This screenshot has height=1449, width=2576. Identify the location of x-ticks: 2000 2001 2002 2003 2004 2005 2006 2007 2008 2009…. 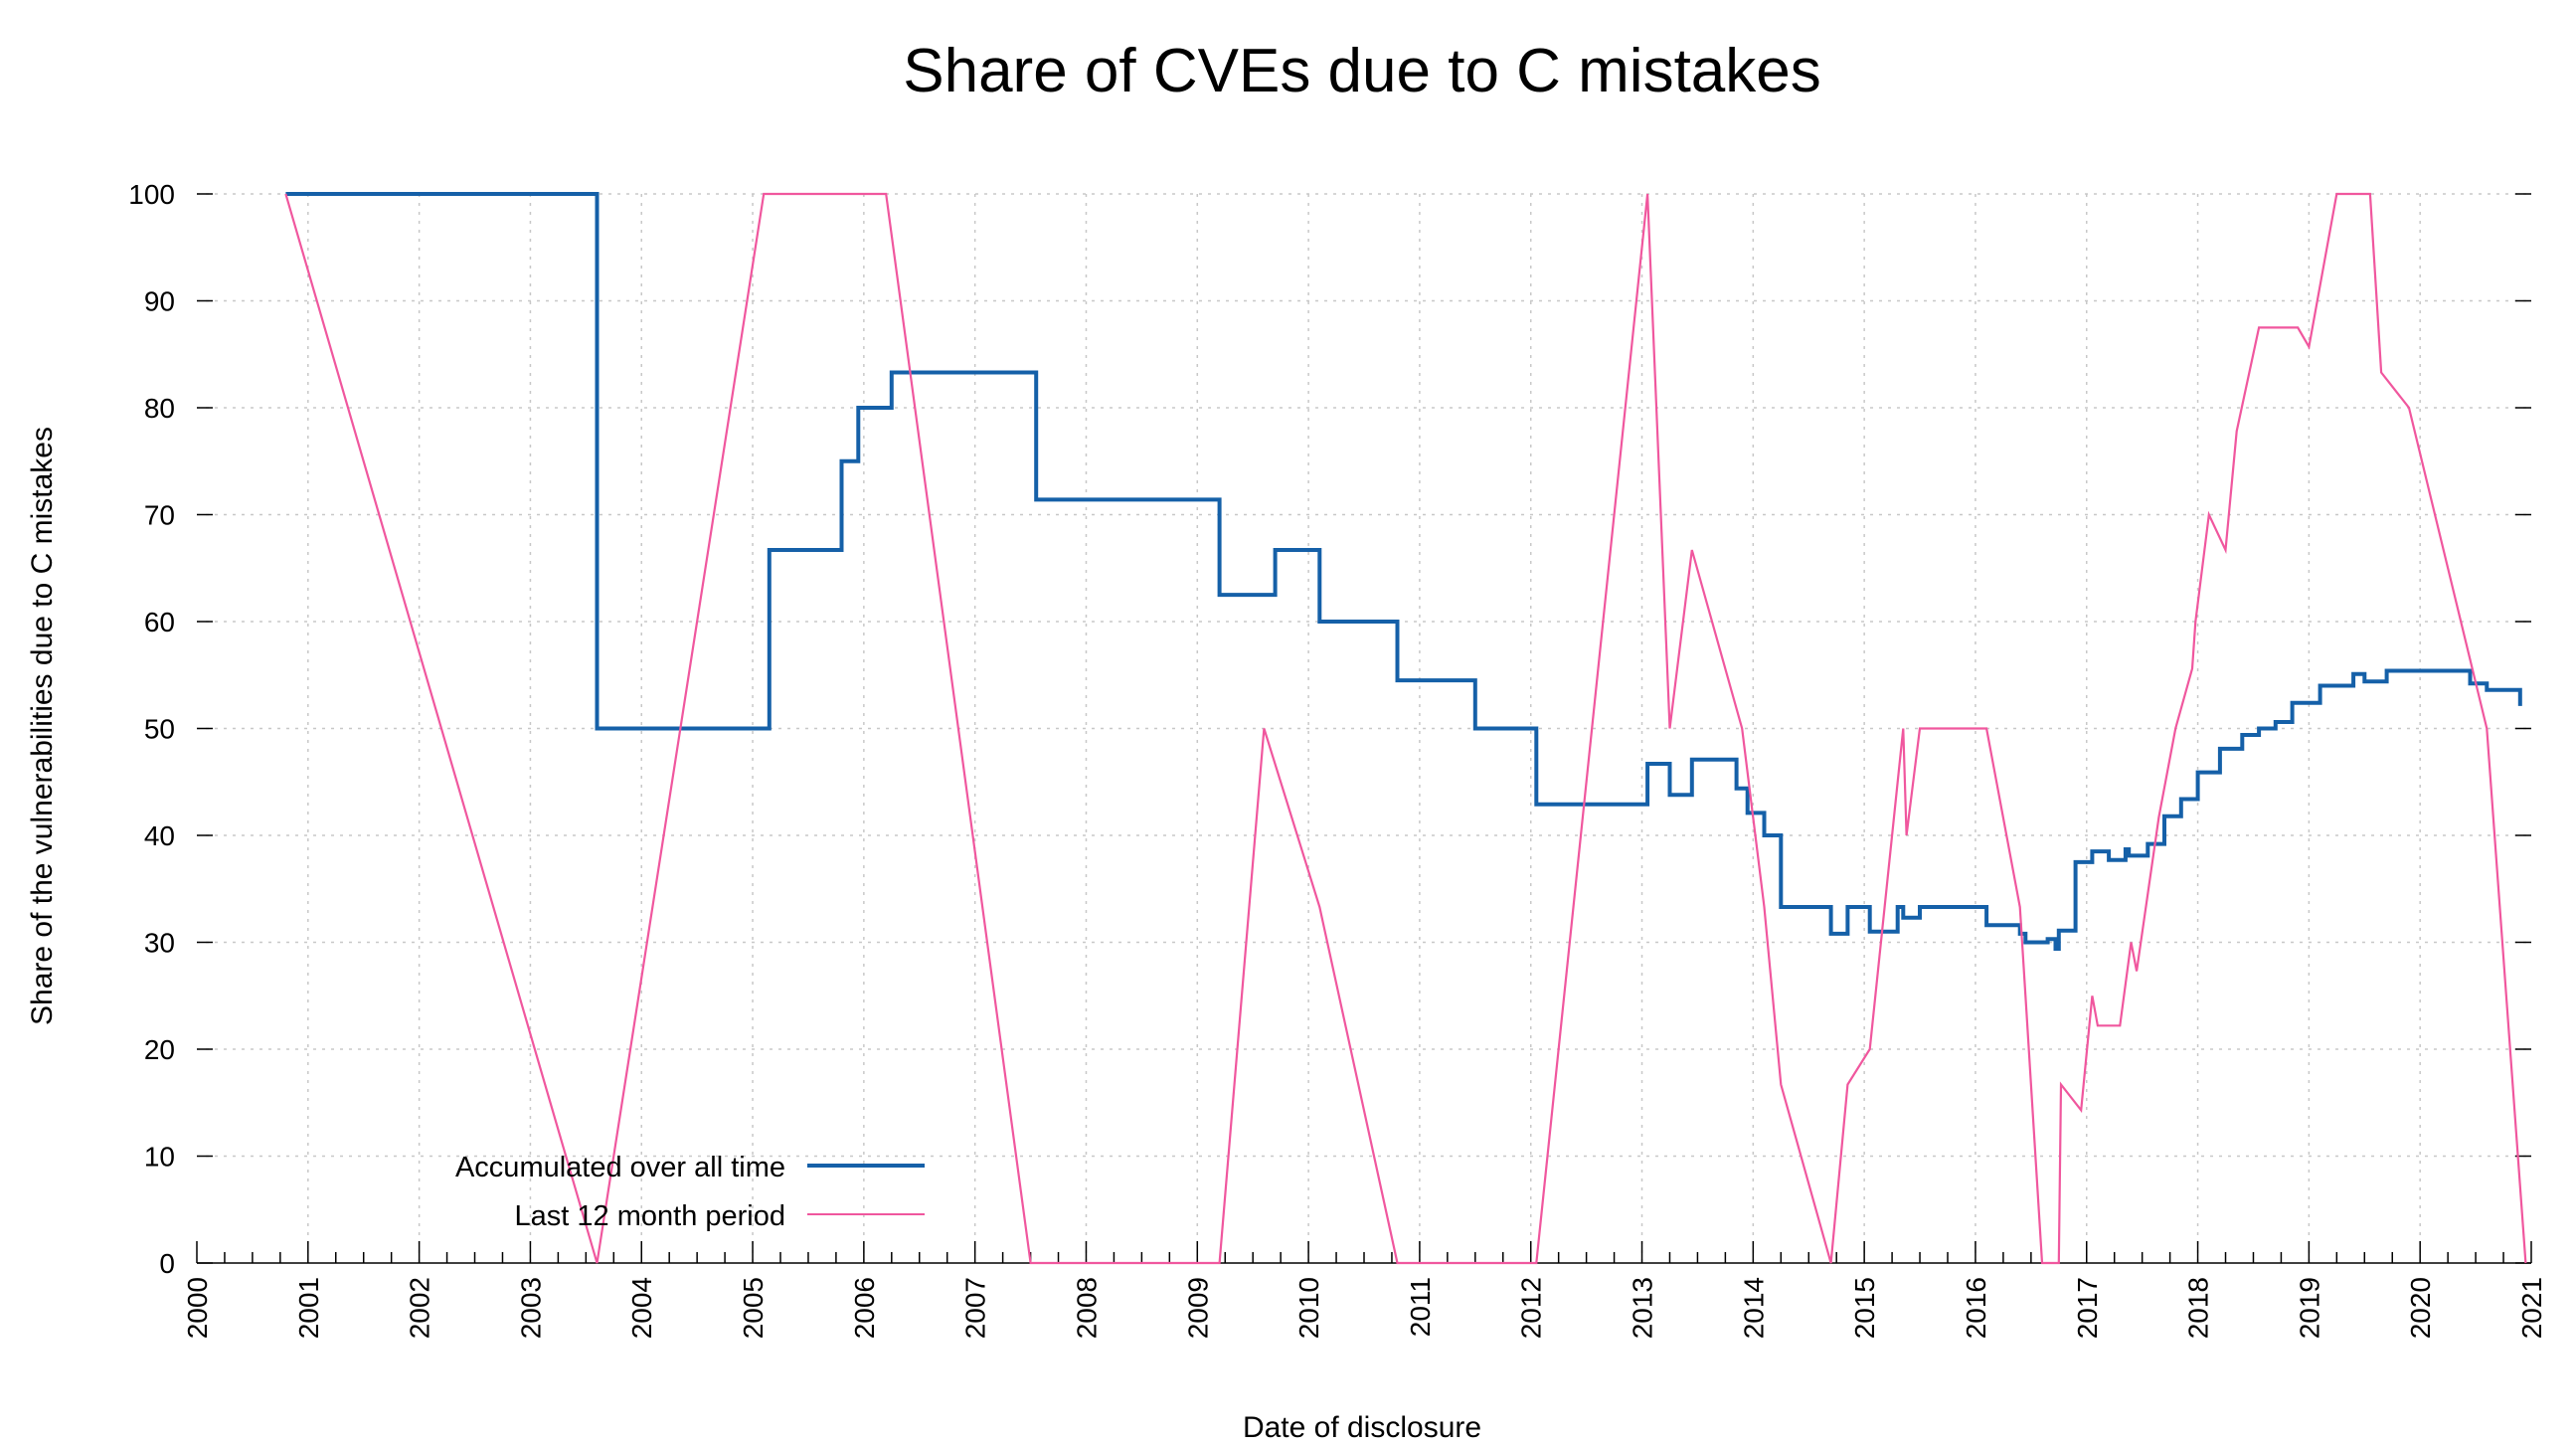
(1364, 1290).